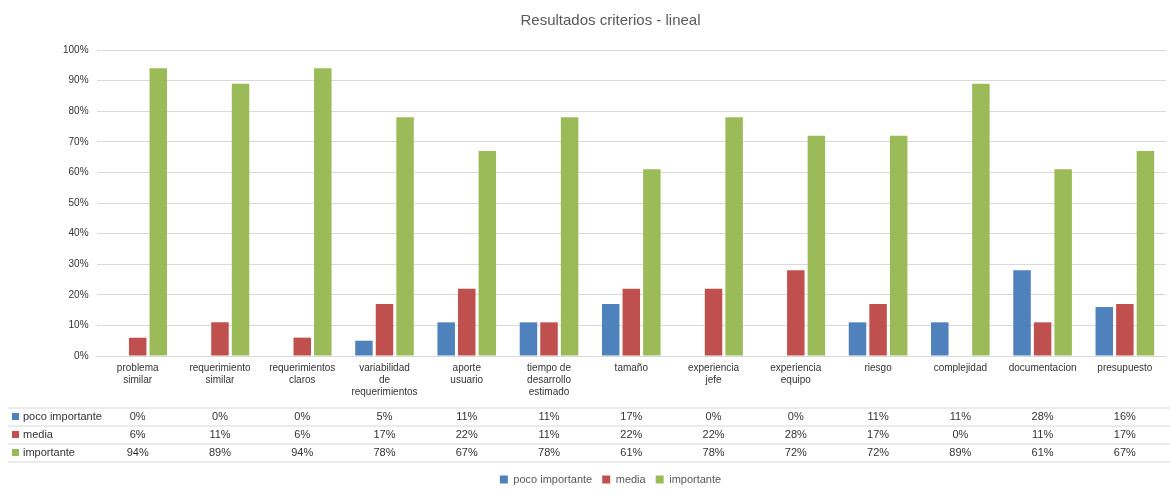  Describe the element at coordinates (960, 367) in the screenshot. I see `x-tick-label: complejidad` at that location.